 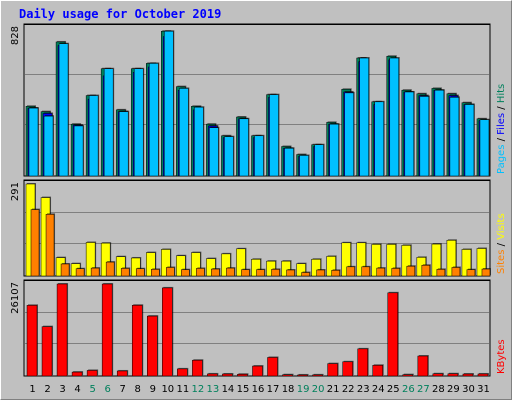 I want to click on x-tick-label: 31, so click(x=483, y=389).